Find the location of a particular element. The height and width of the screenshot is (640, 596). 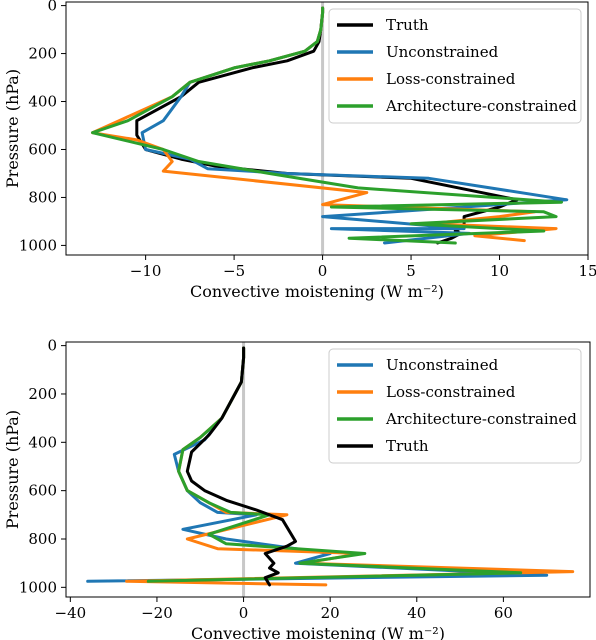

x-tick-label: −10 is located at coordinates (146, 271).